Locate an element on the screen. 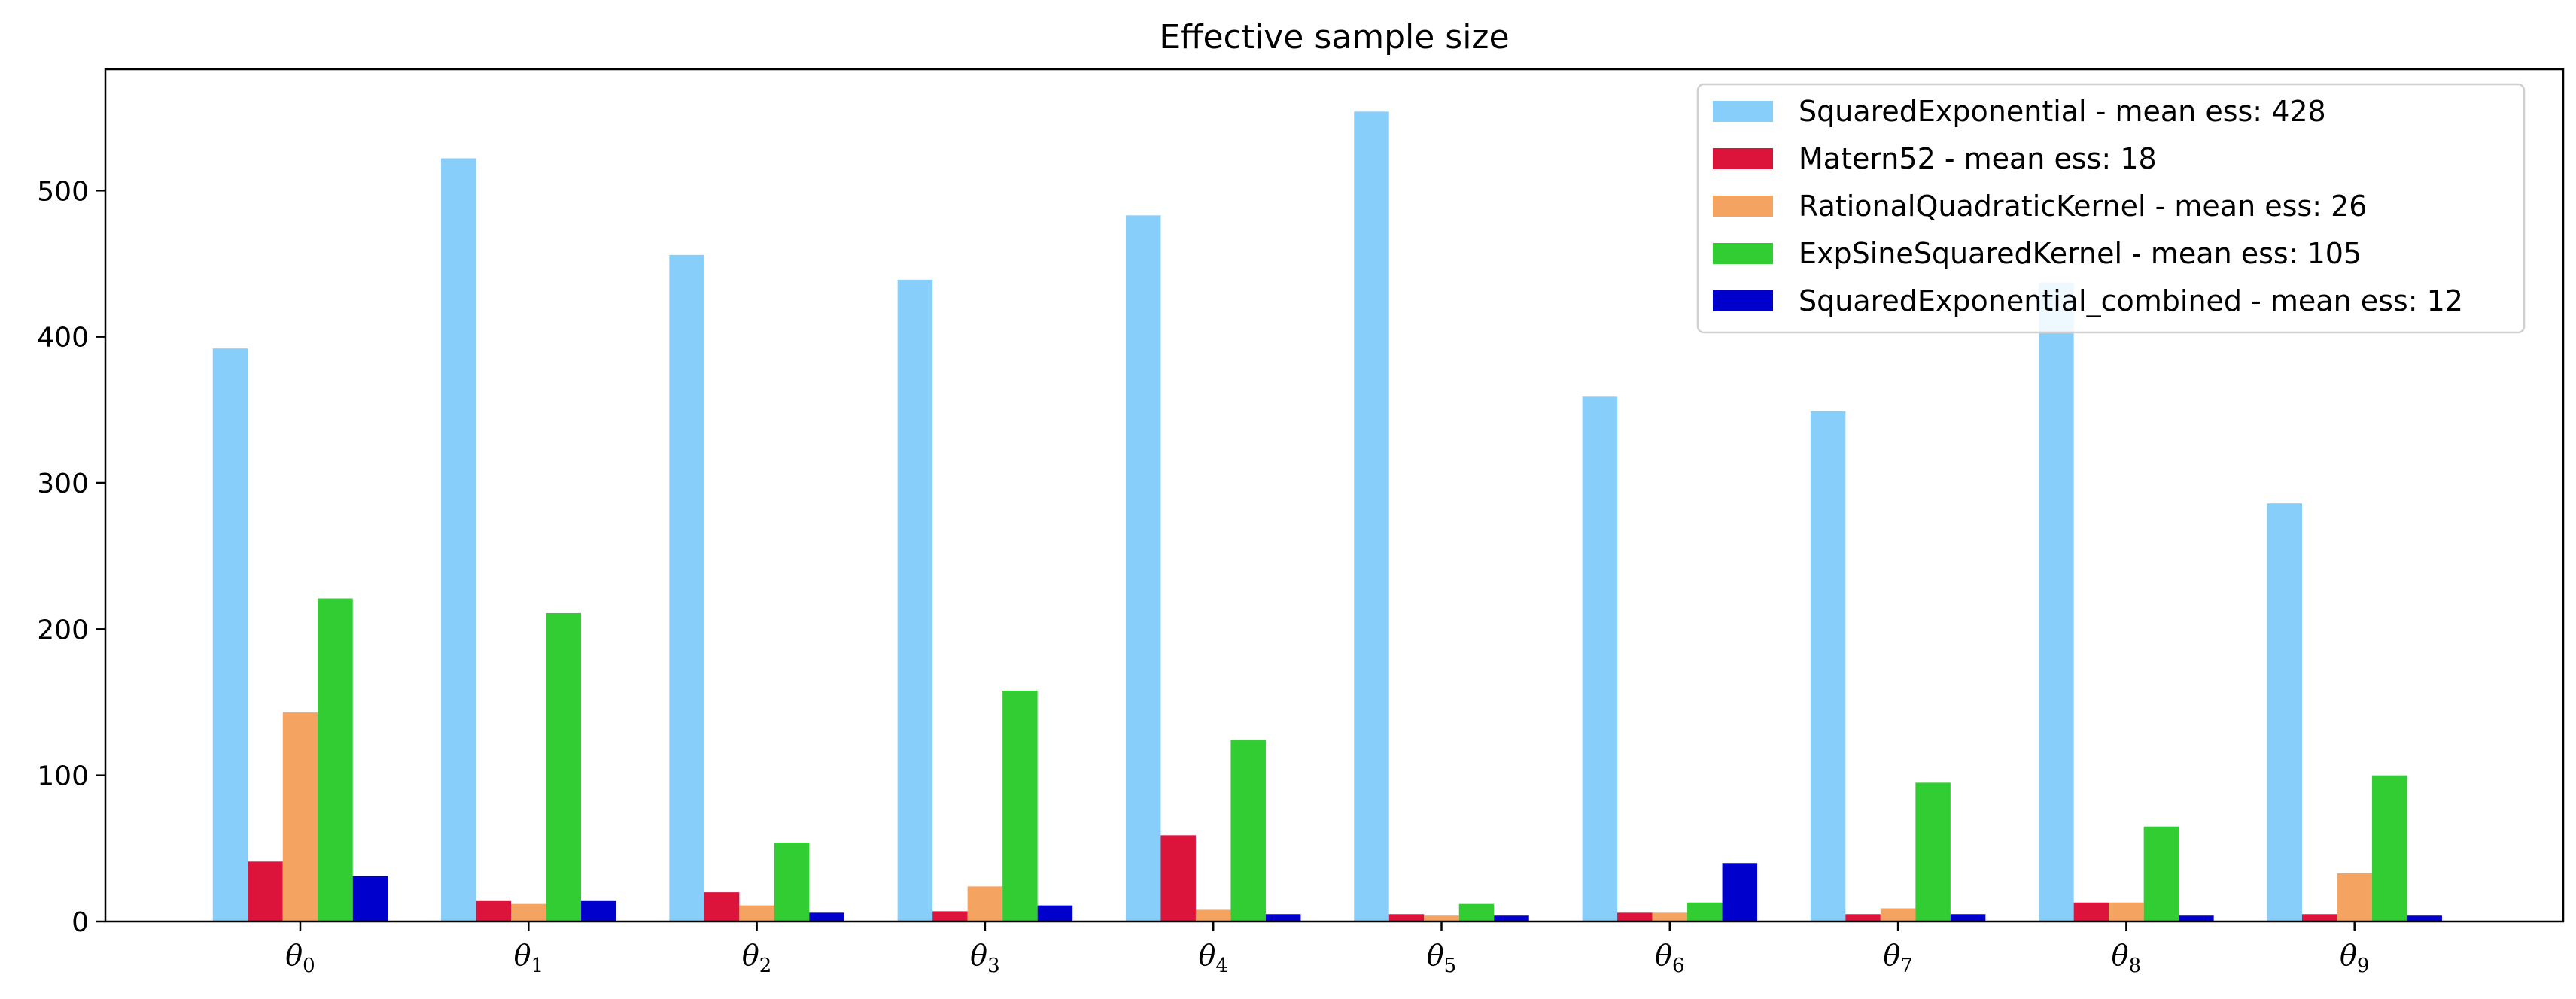  y-tick-label: 500 is located at coordinates (63, 191).